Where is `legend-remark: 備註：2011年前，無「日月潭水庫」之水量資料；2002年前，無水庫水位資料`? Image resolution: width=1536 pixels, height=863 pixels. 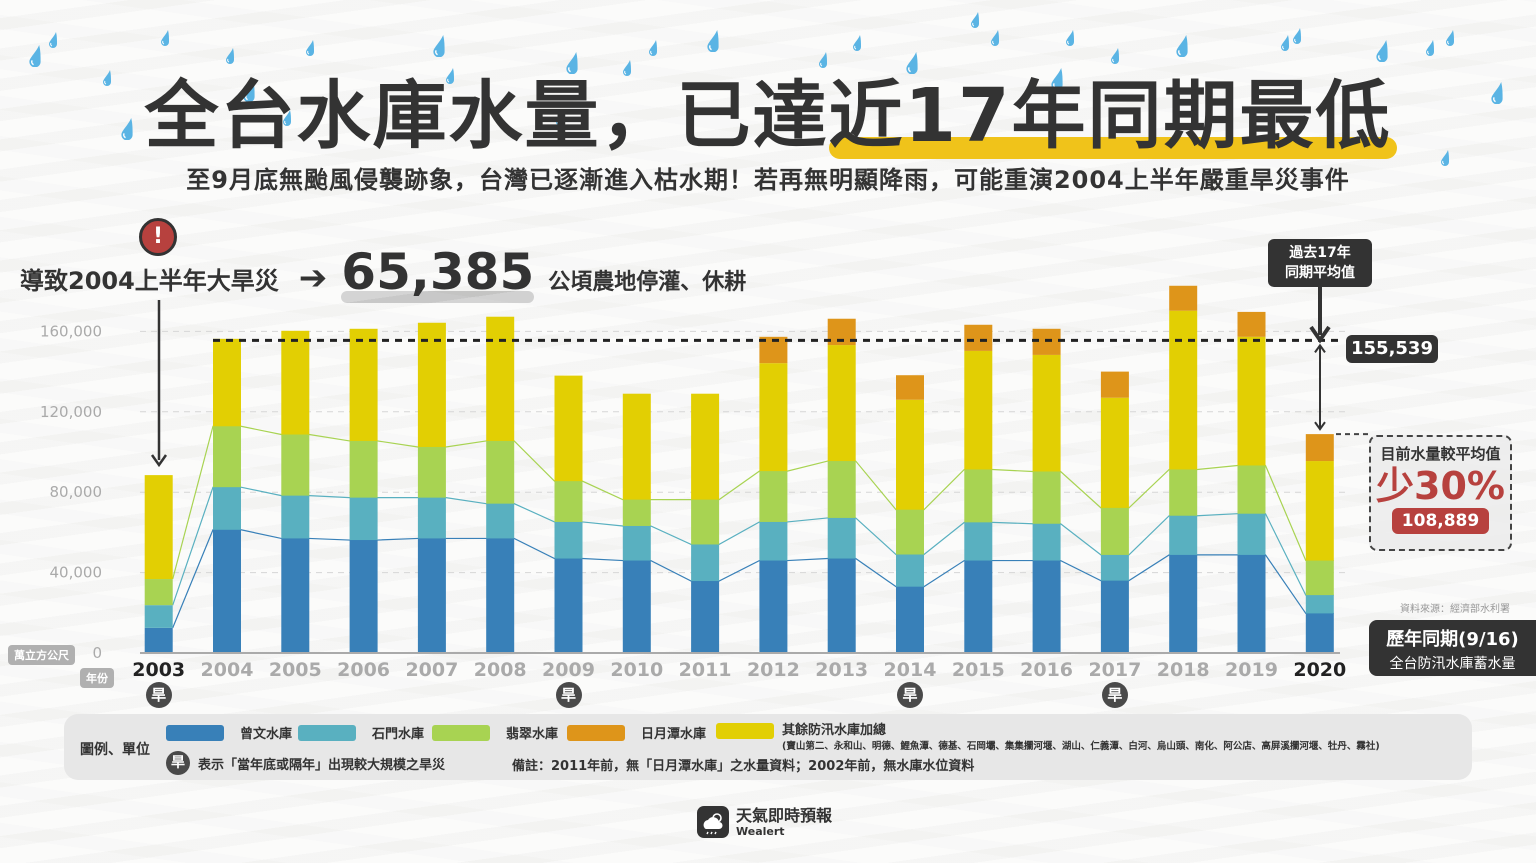
legend-remark: 備註：2011年前，無「日月潭水庫」之水量資料；2002年前，無水庫水位資料 is located at coordinates (743, 766).